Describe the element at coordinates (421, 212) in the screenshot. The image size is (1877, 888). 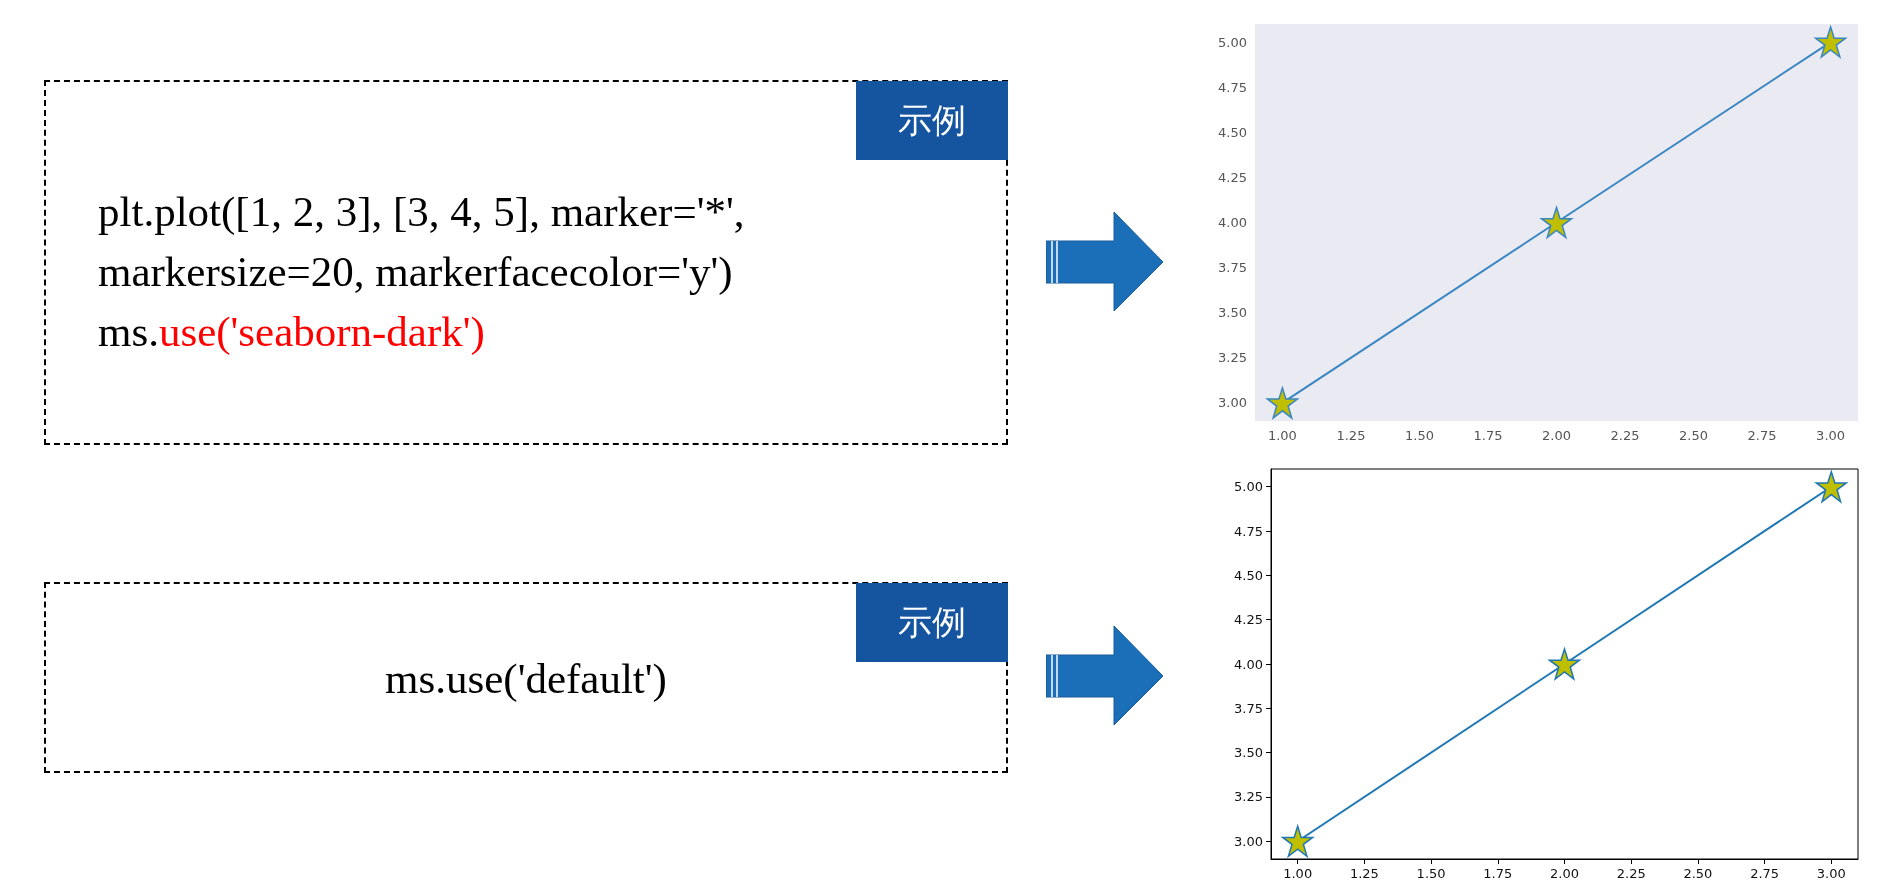
I see `text: plt.plot([1, 2, 3], [3, 4, 5], marker='*',` at that location.